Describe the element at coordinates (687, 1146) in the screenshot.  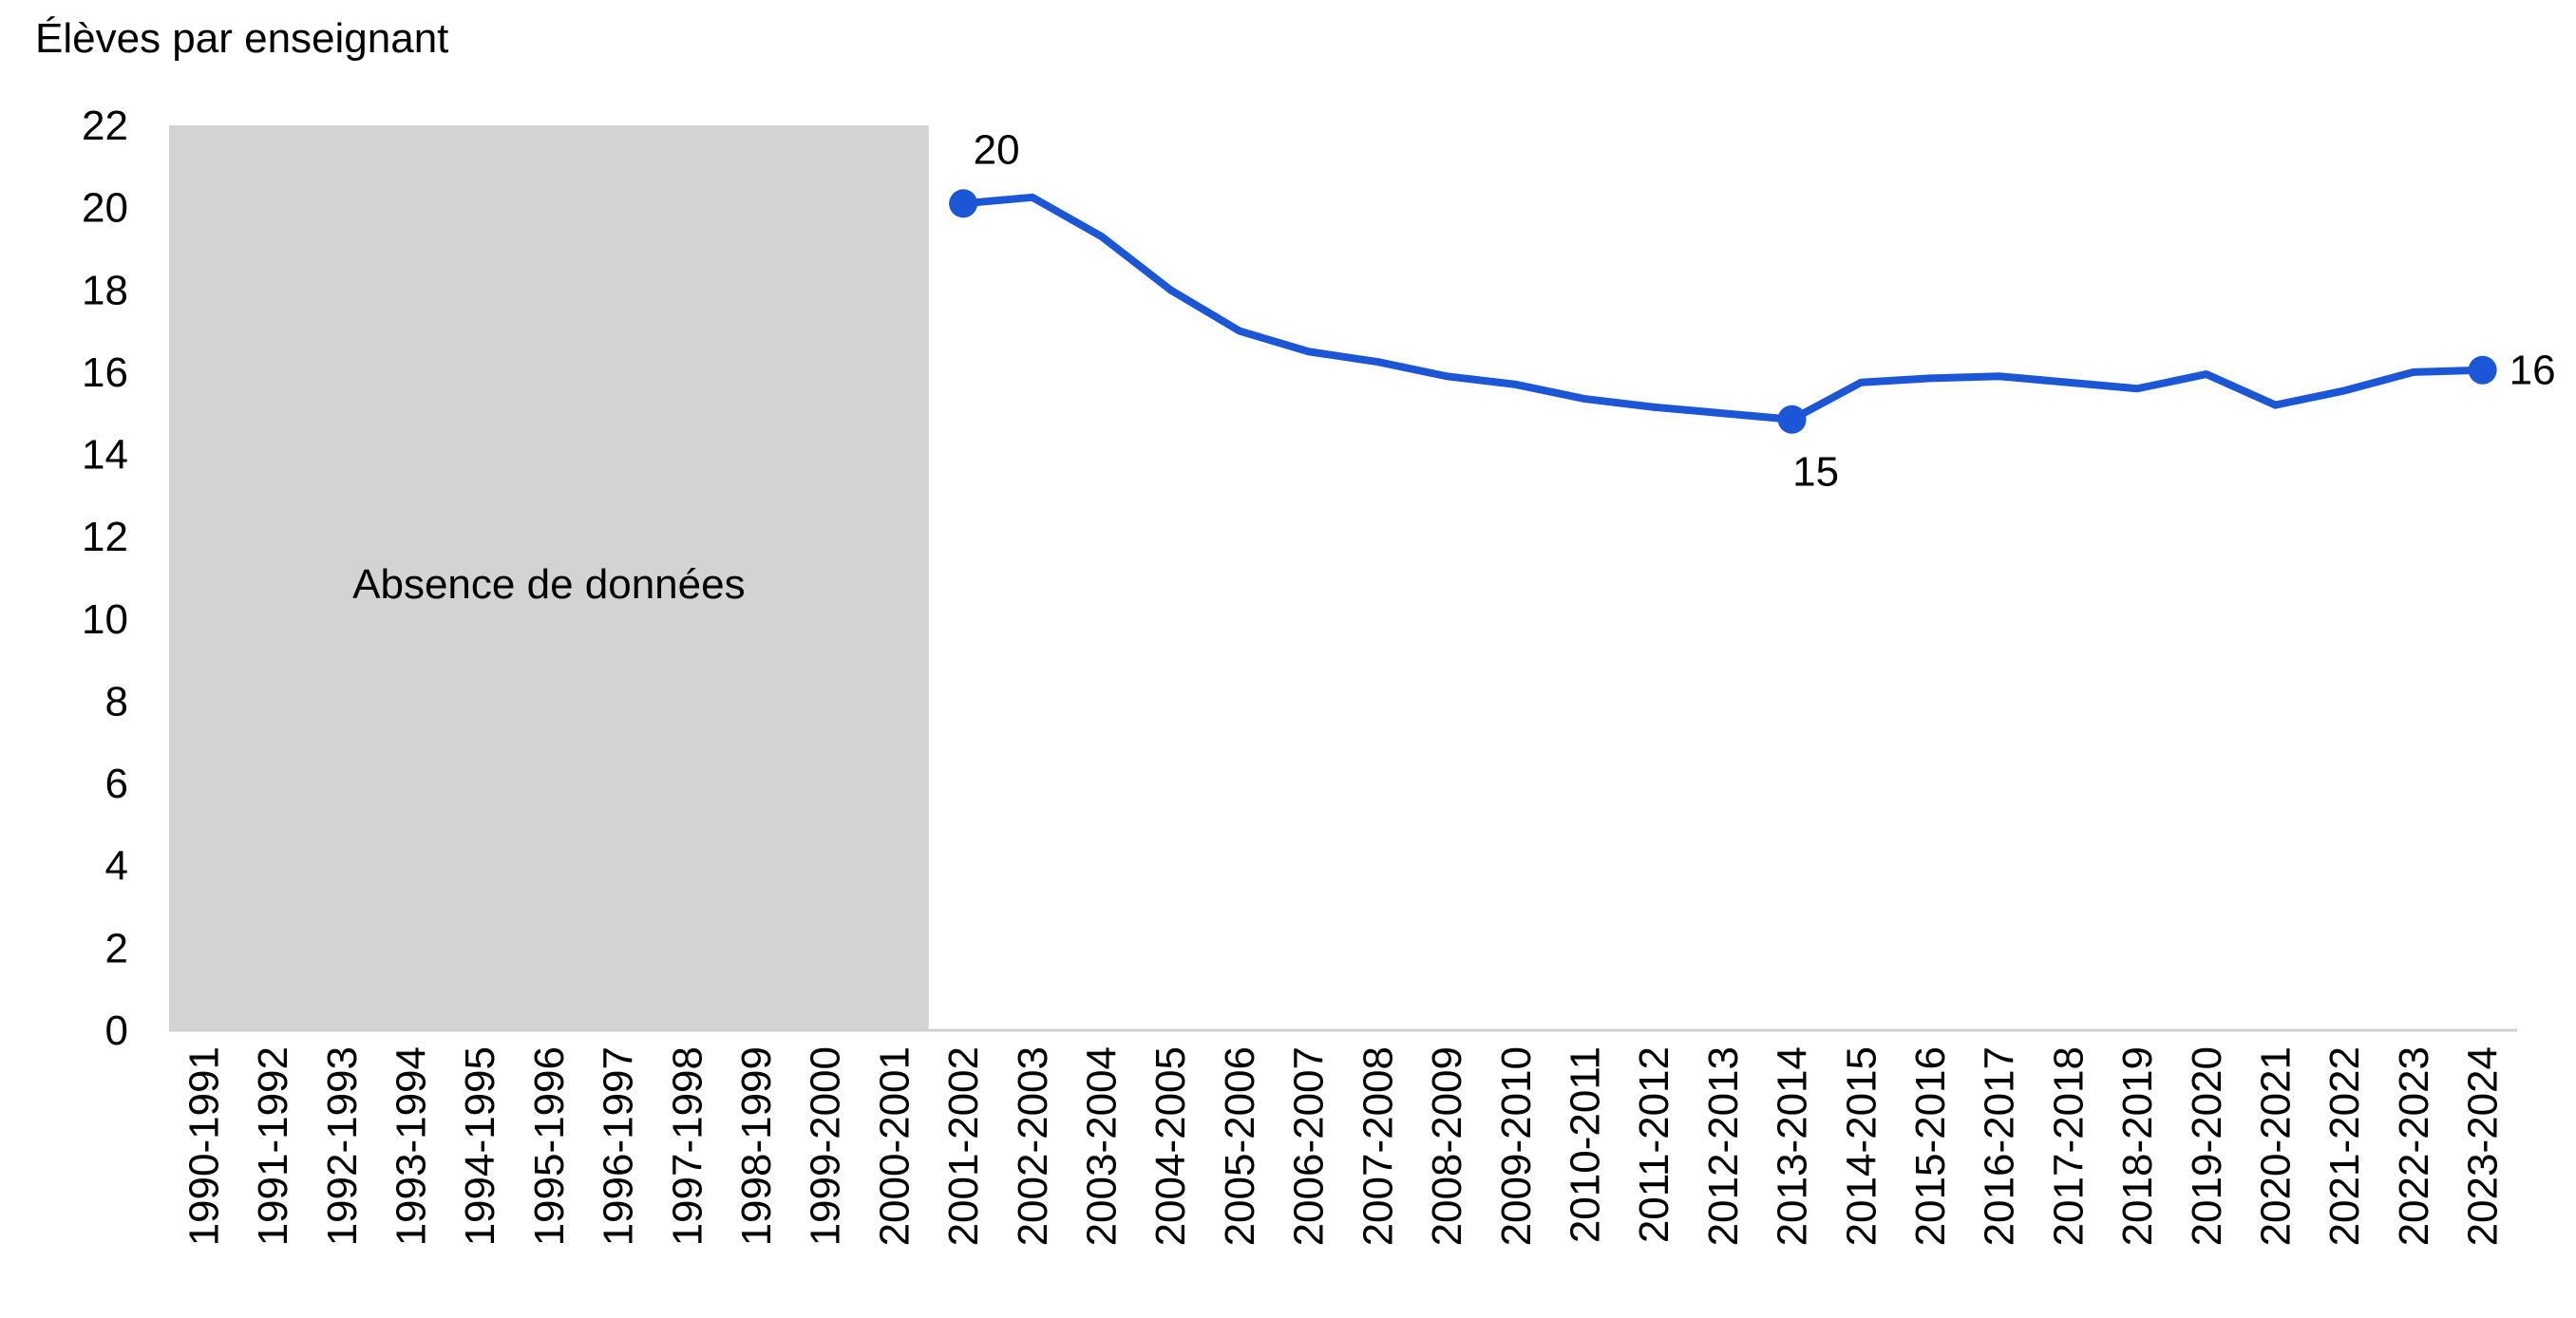
I see `x-tick-label: 1997-1998` at that location.